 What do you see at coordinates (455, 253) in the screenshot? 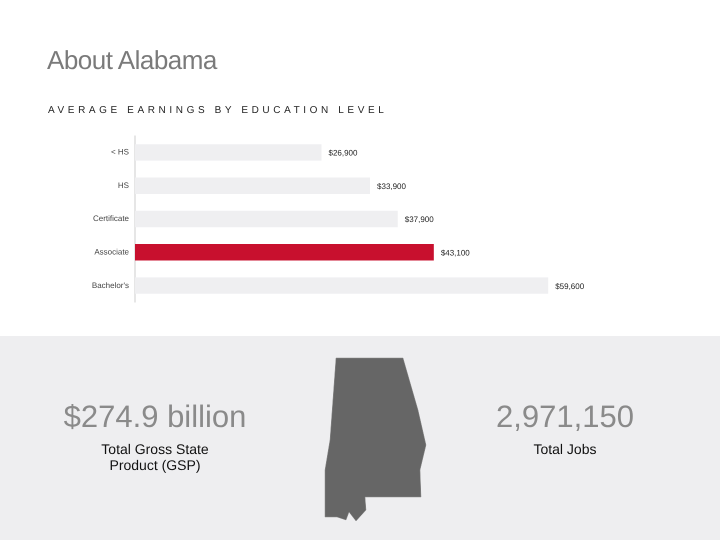
I see `data-label: $43,100` at bounding box center [455, 253].